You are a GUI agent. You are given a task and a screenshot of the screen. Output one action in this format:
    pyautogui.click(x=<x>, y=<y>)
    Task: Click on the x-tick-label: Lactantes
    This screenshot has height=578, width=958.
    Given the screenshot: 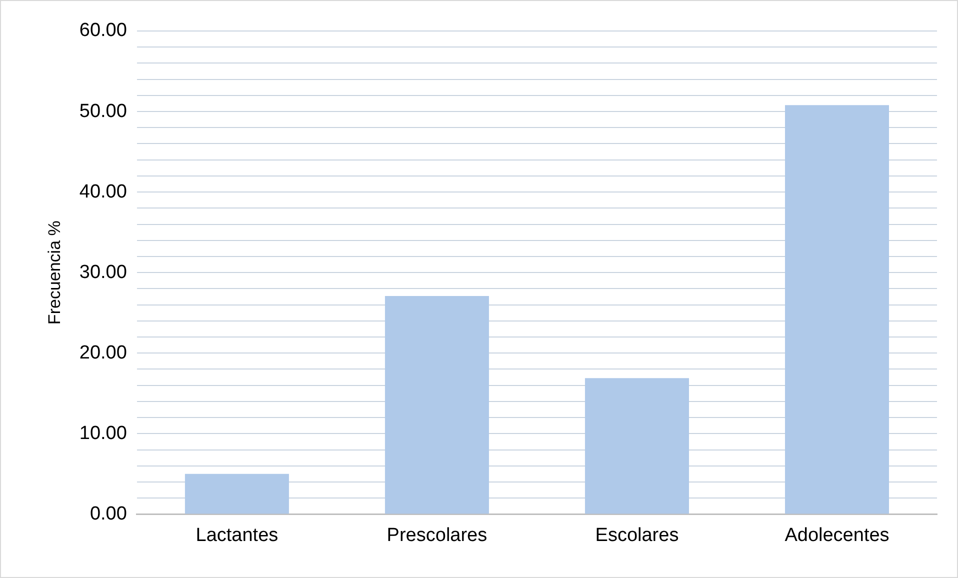 What is the action you would take?
    pyautogui.click(x=237, y=535)
    